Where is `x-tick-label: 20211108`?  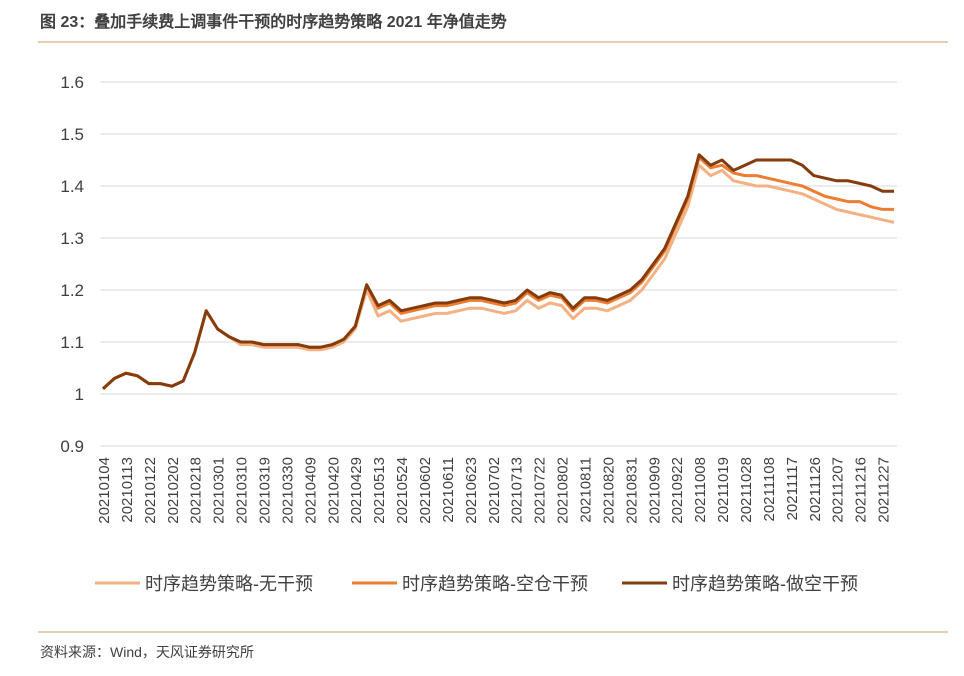
x-tick-label: 20211108 is located at coordinates (769, 489).